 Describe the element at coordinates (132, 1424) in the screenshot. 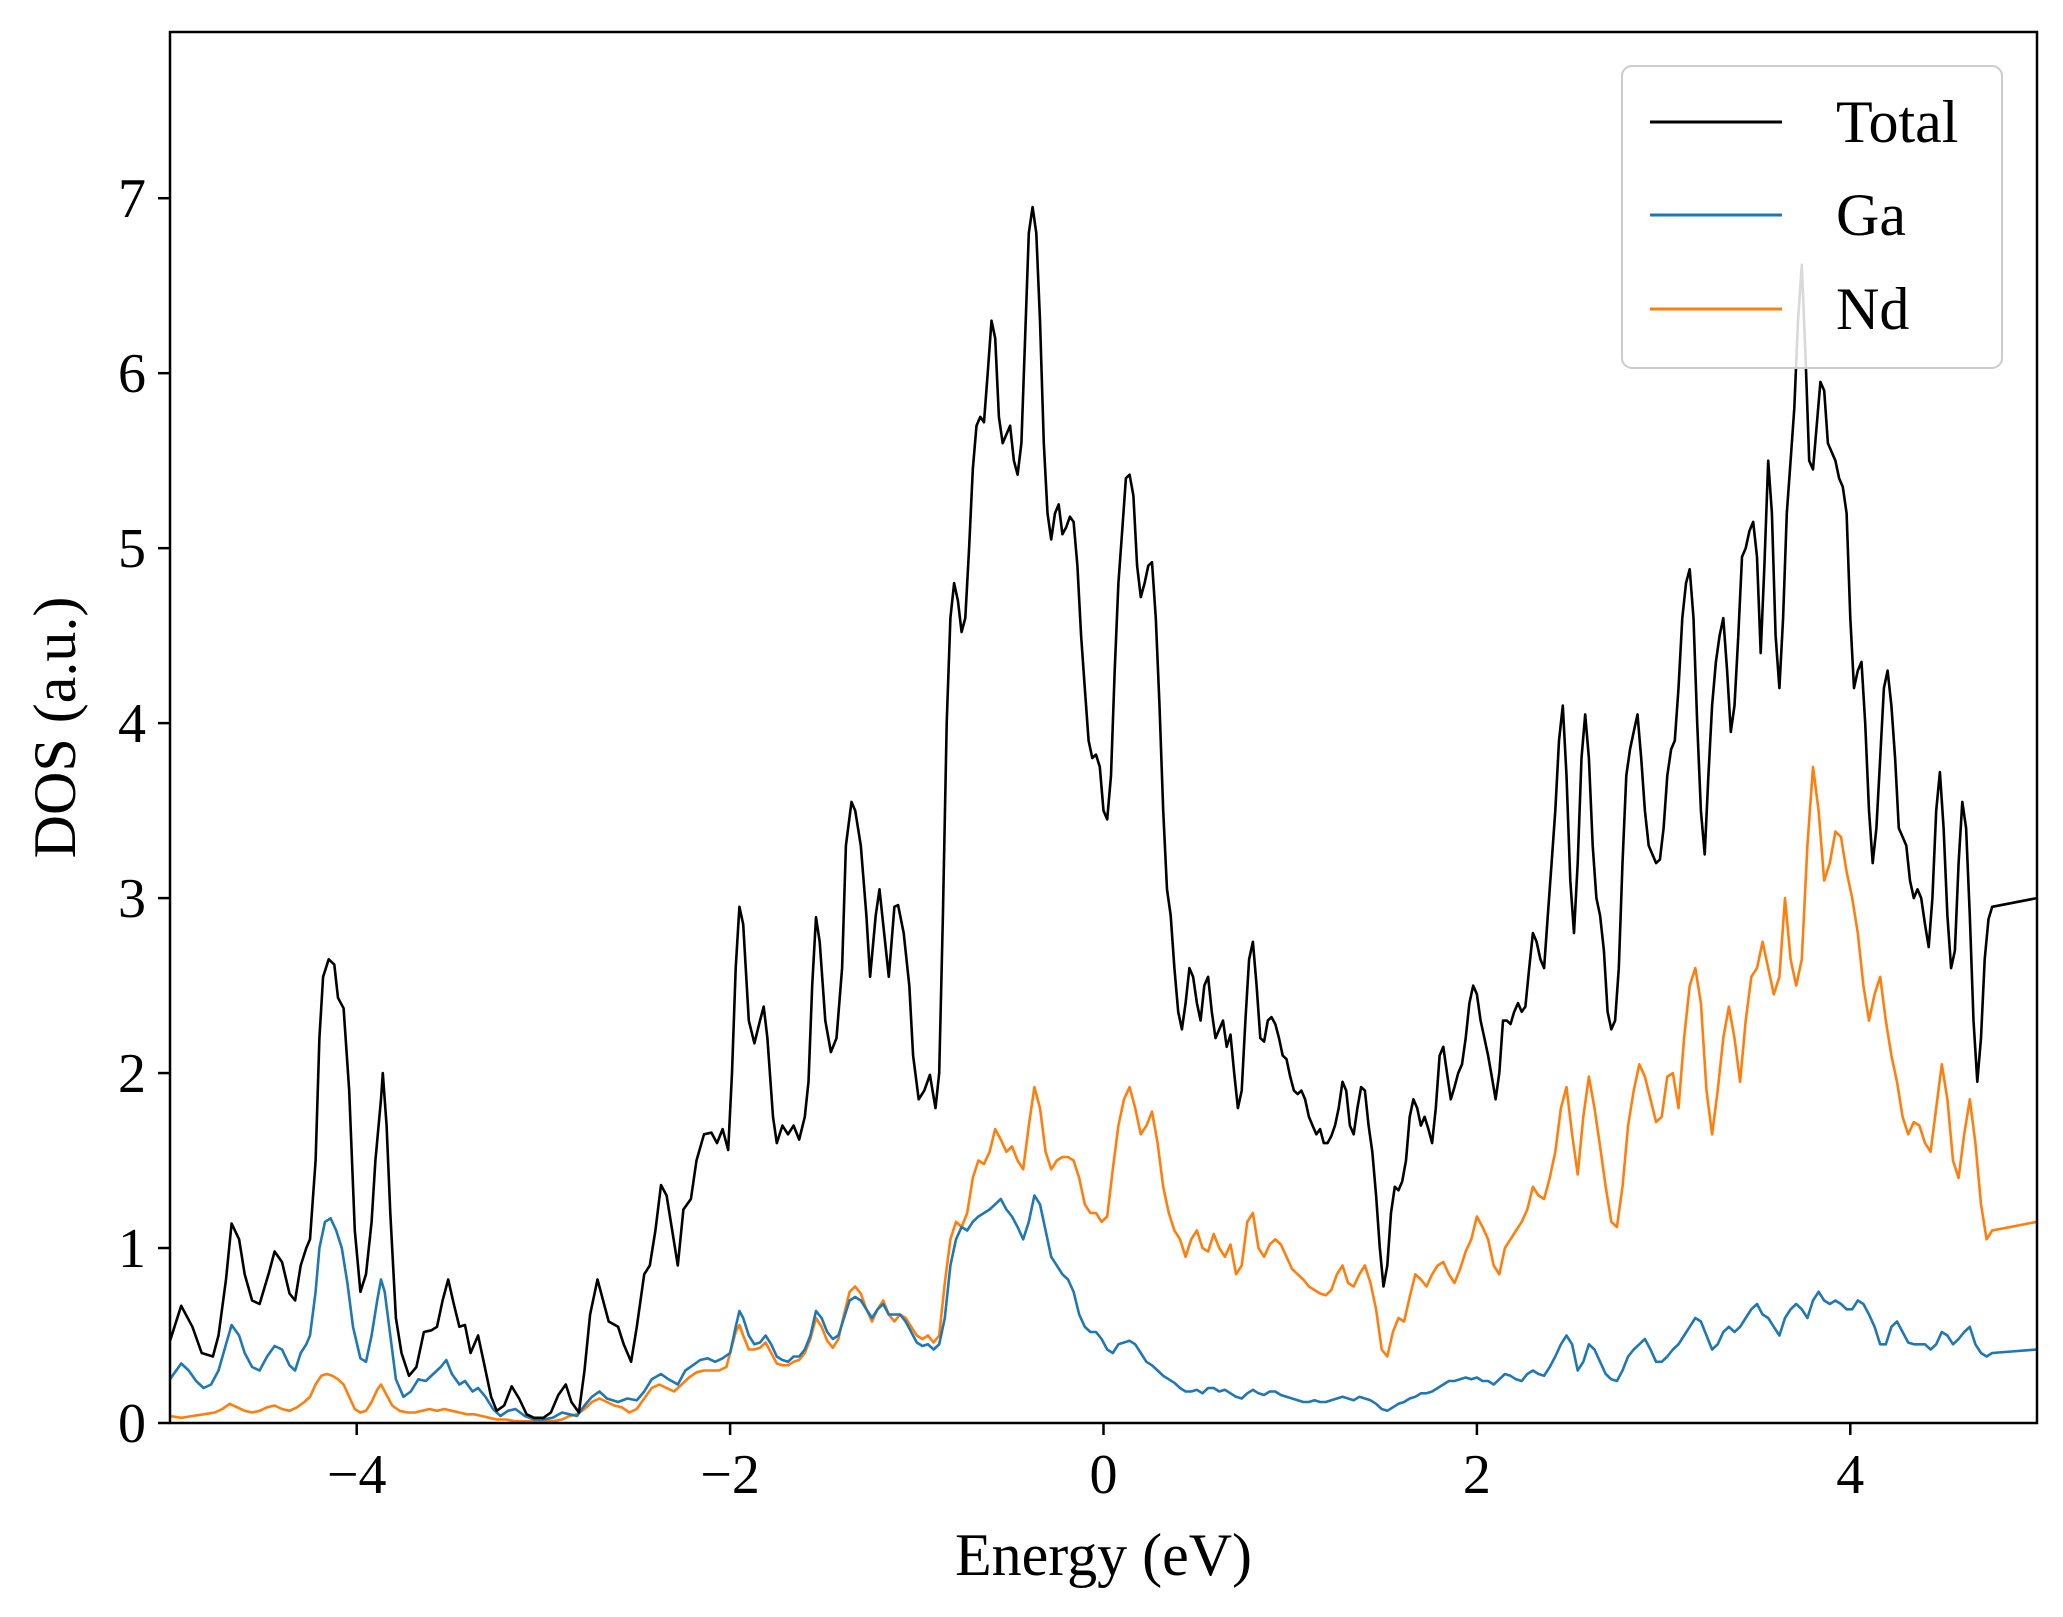

I see `y-tick-label: 0` at that location.